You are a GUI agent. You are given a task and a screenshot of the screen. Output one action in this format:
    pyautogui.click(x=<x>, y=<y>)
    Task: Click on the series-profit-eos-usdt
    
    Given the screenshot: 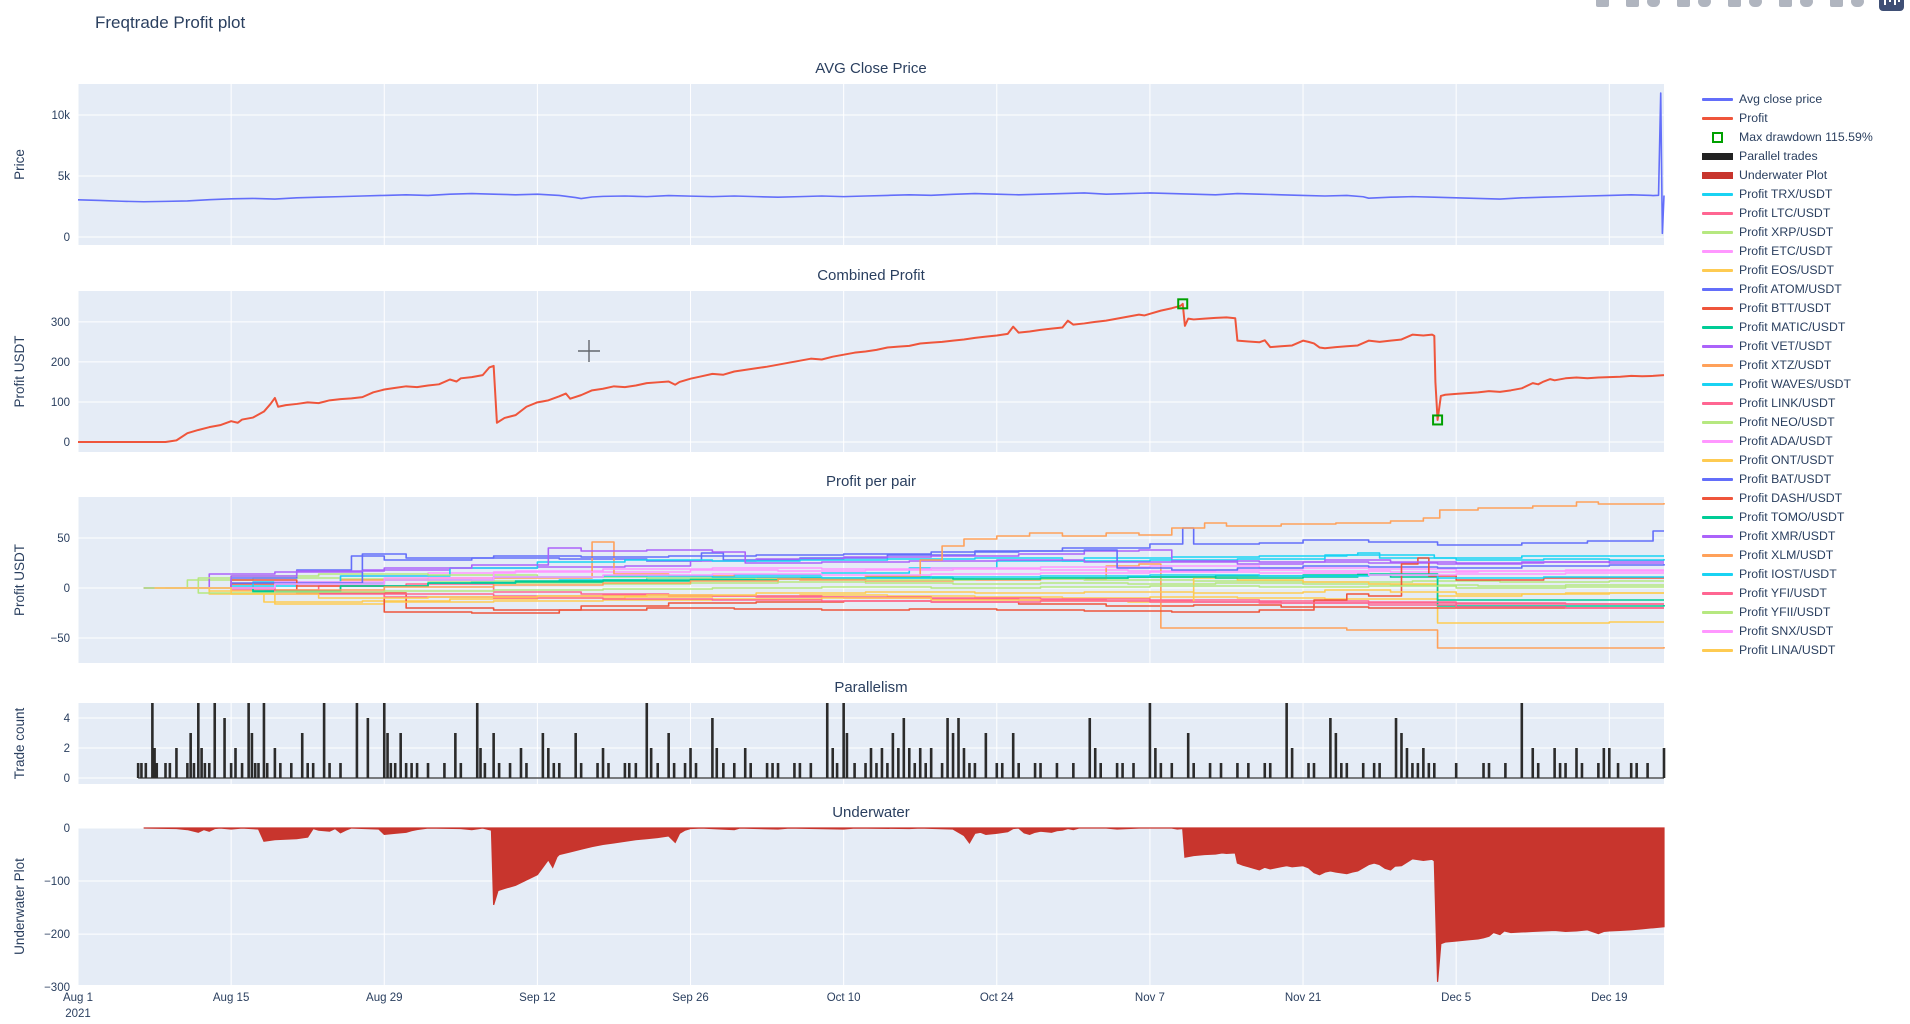 What is the action you would take?
    pyautogui.click(x=909, y=605)
    